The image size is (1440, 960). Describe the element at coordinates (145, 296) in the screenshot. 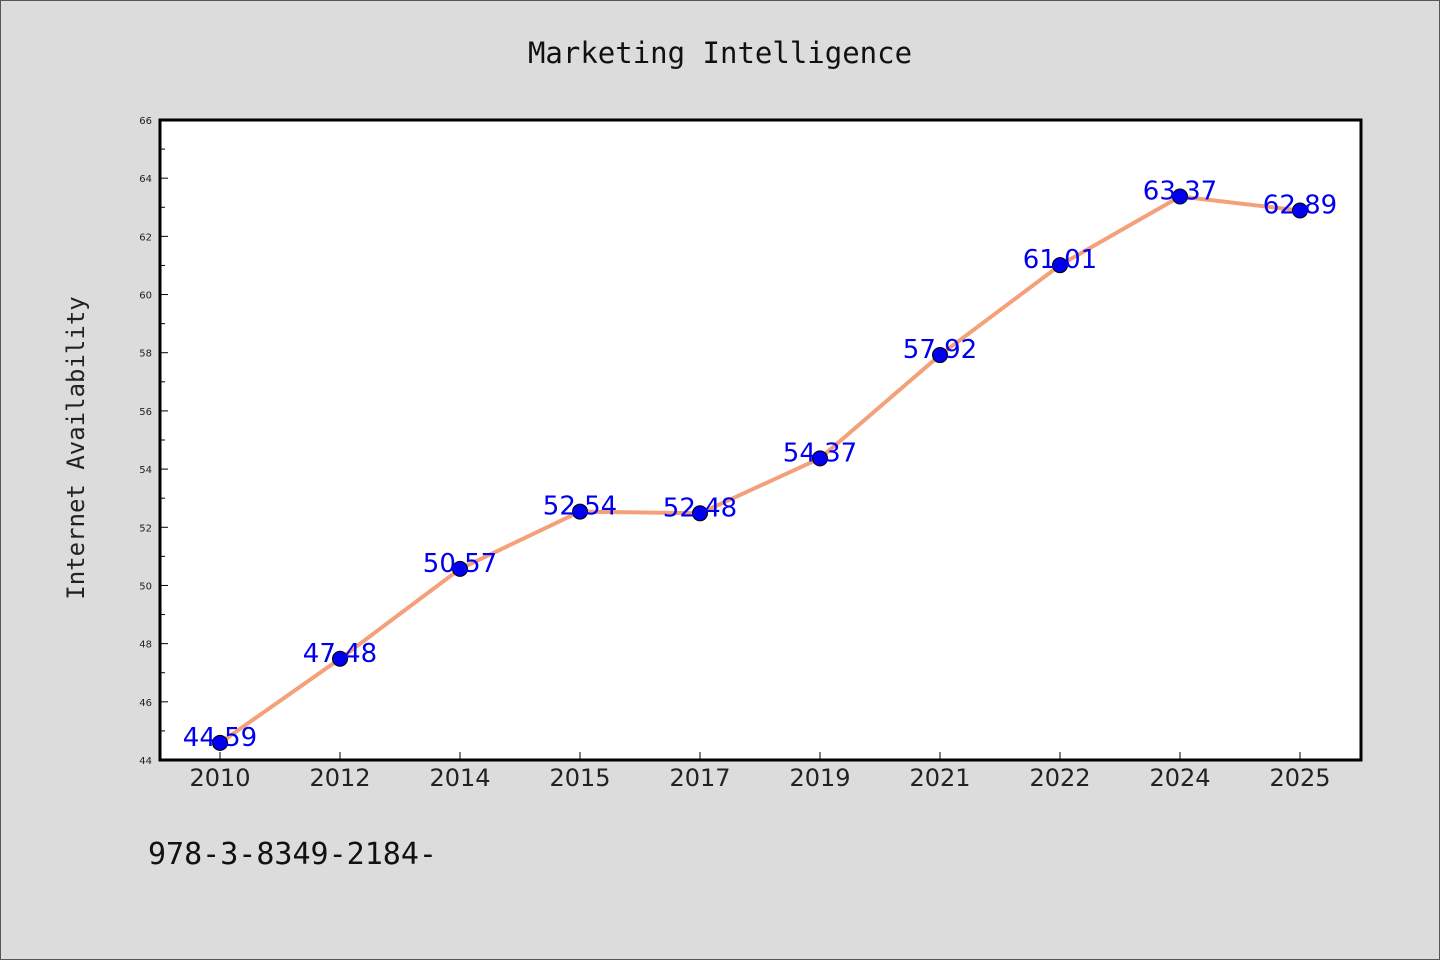

I see `y-tick-label: 60` at that location.